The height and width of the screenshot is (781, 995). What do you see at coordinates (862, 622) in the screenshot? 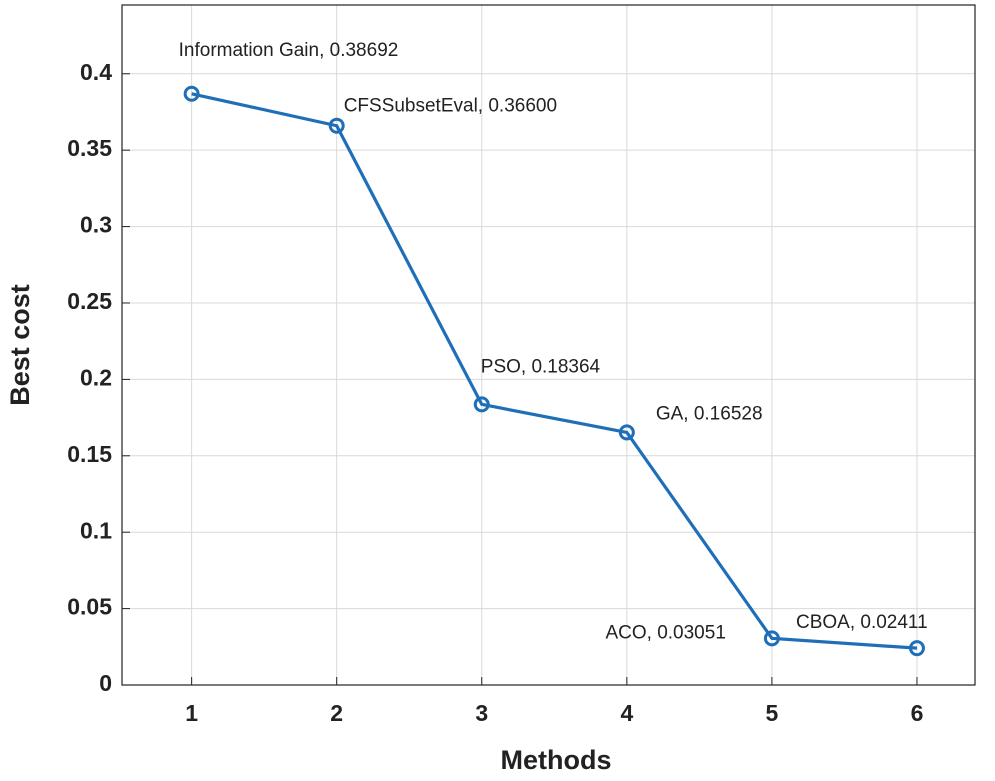
I see `point-label: CBOA, 0.02411` at bounding box center [862, 622].